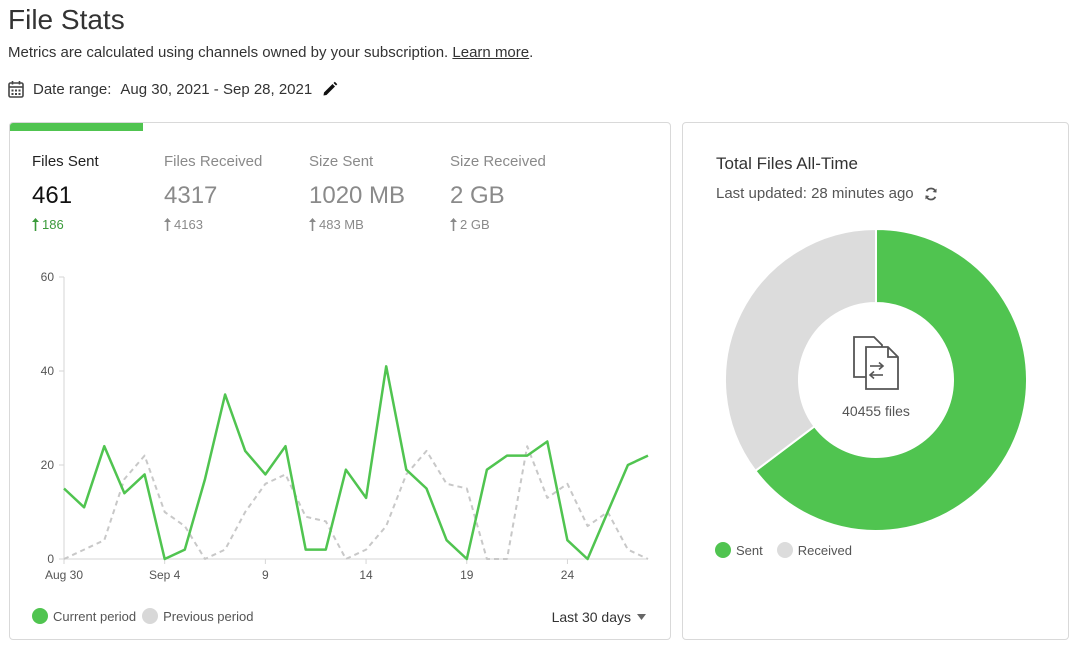  What do you see at coordinates (216, 89) in the screenshot?
I see `date-range-value: Aug 30, 2021 - Sep 28, 2021` at bounding box center [216, 89].